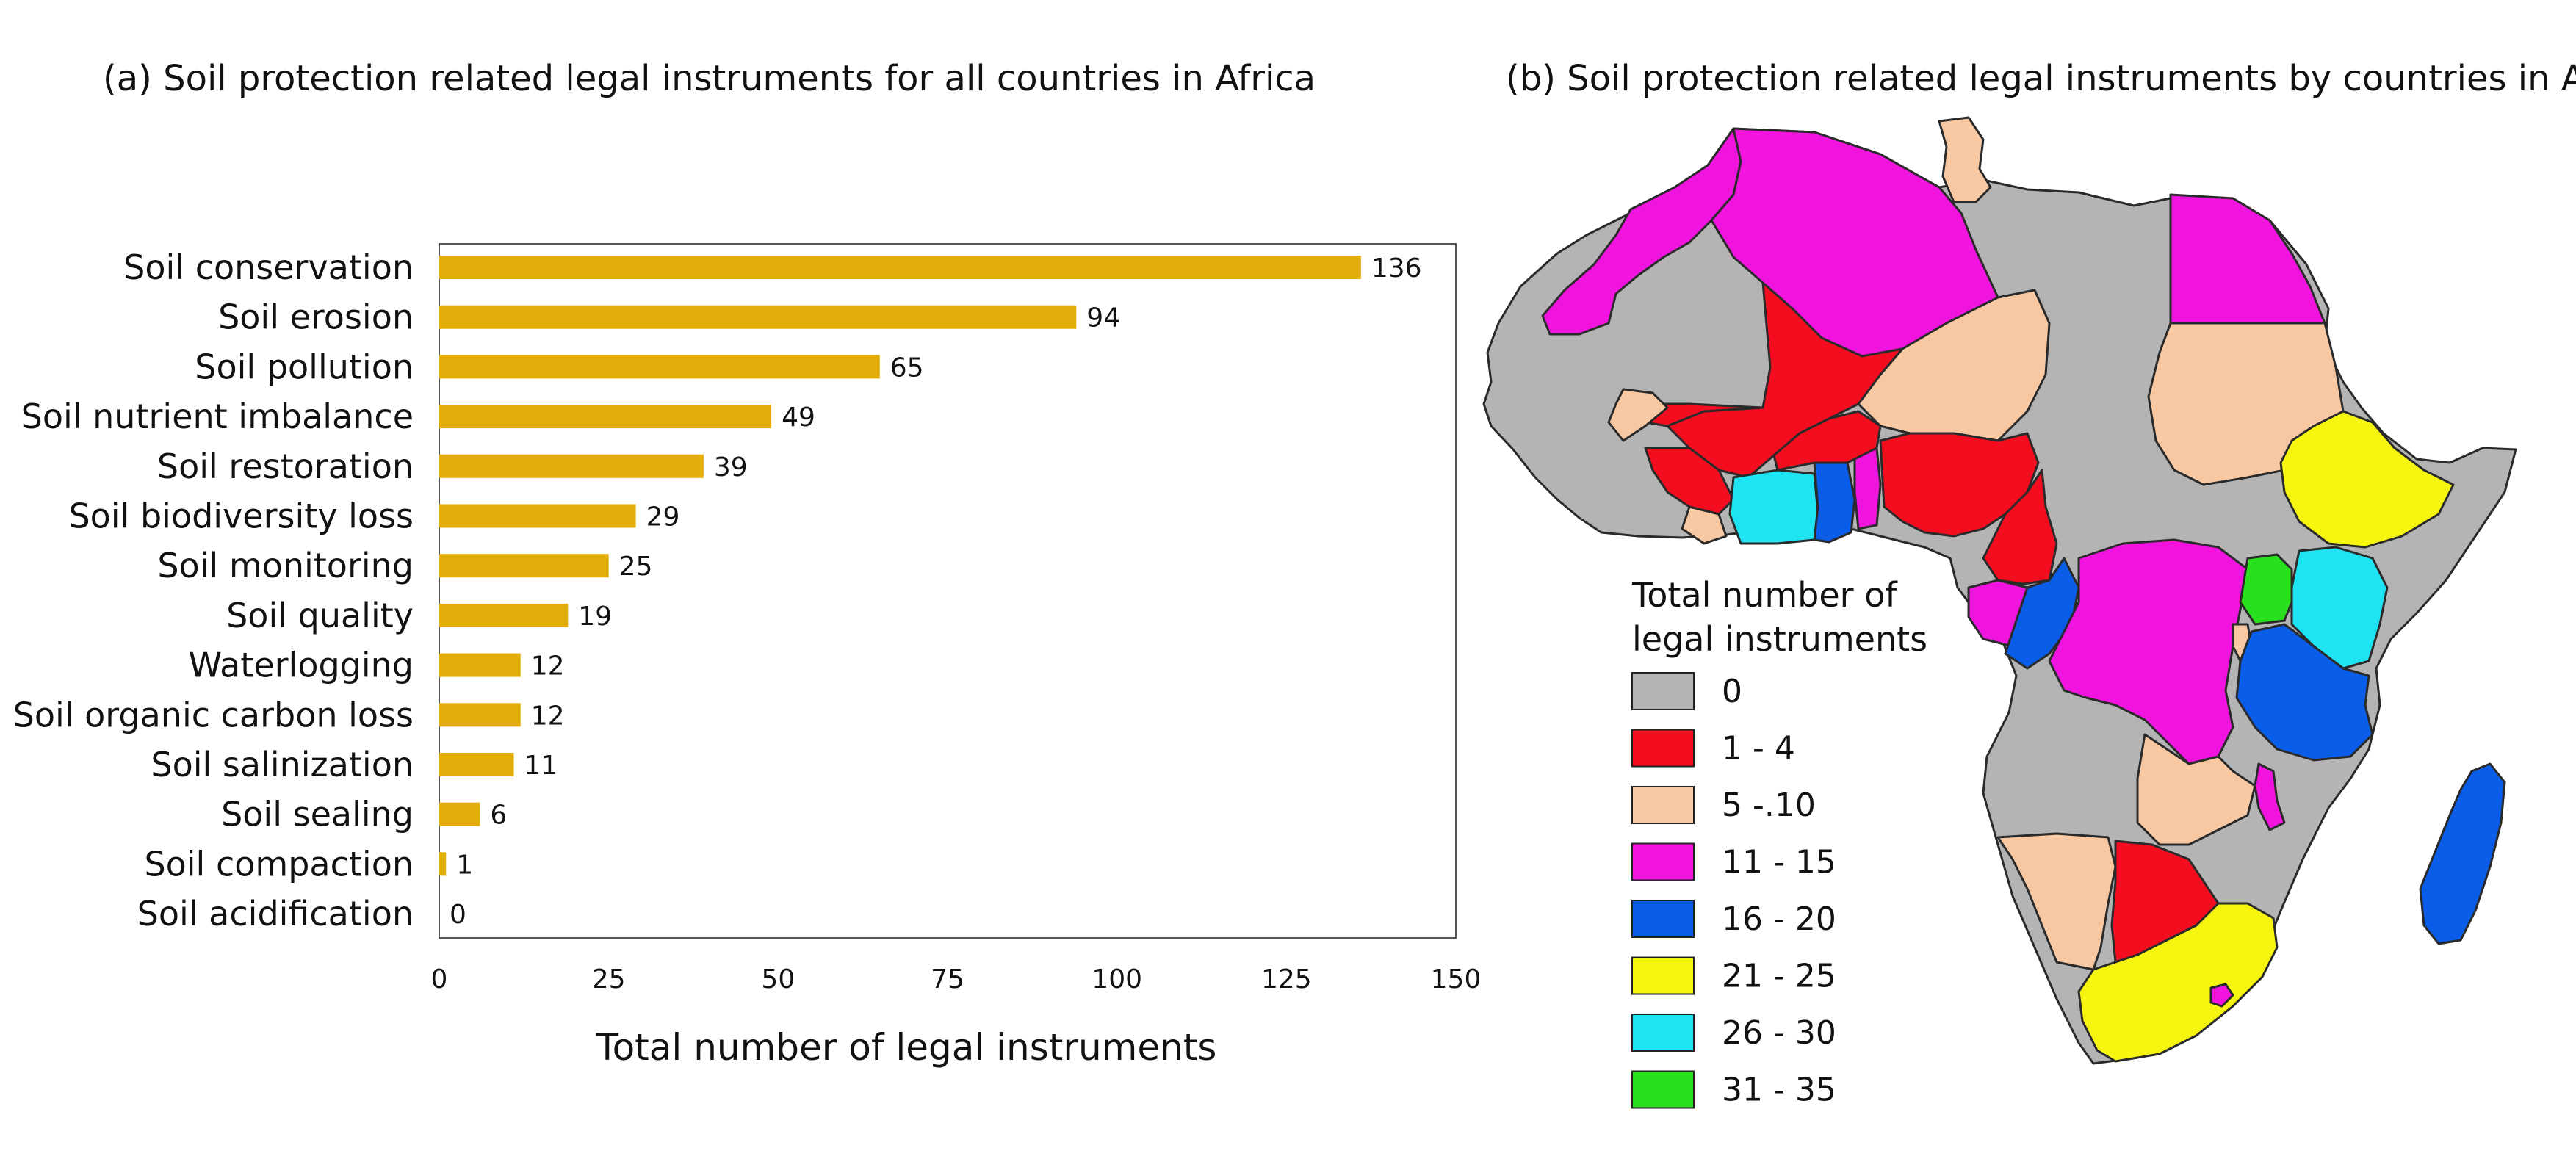  What do you see at coordinates (1117, 979) in the screenshot?
I see `x-tick-label: 100` at bounding box center [1117, 979].